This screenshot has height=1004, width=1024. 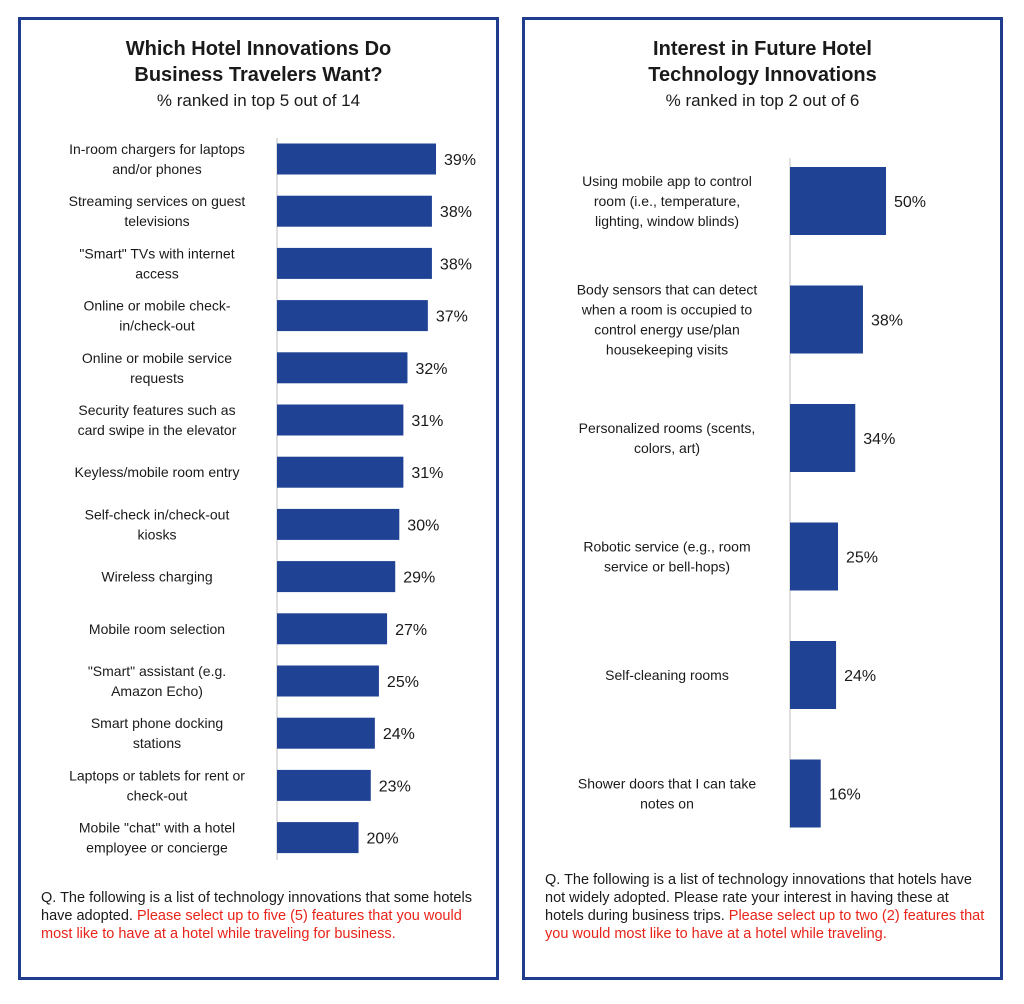 What do you see at coordinates (887, 321) in the screenshot?
I see `right-value-label-2: 38%` at bounding box center [887, 321].